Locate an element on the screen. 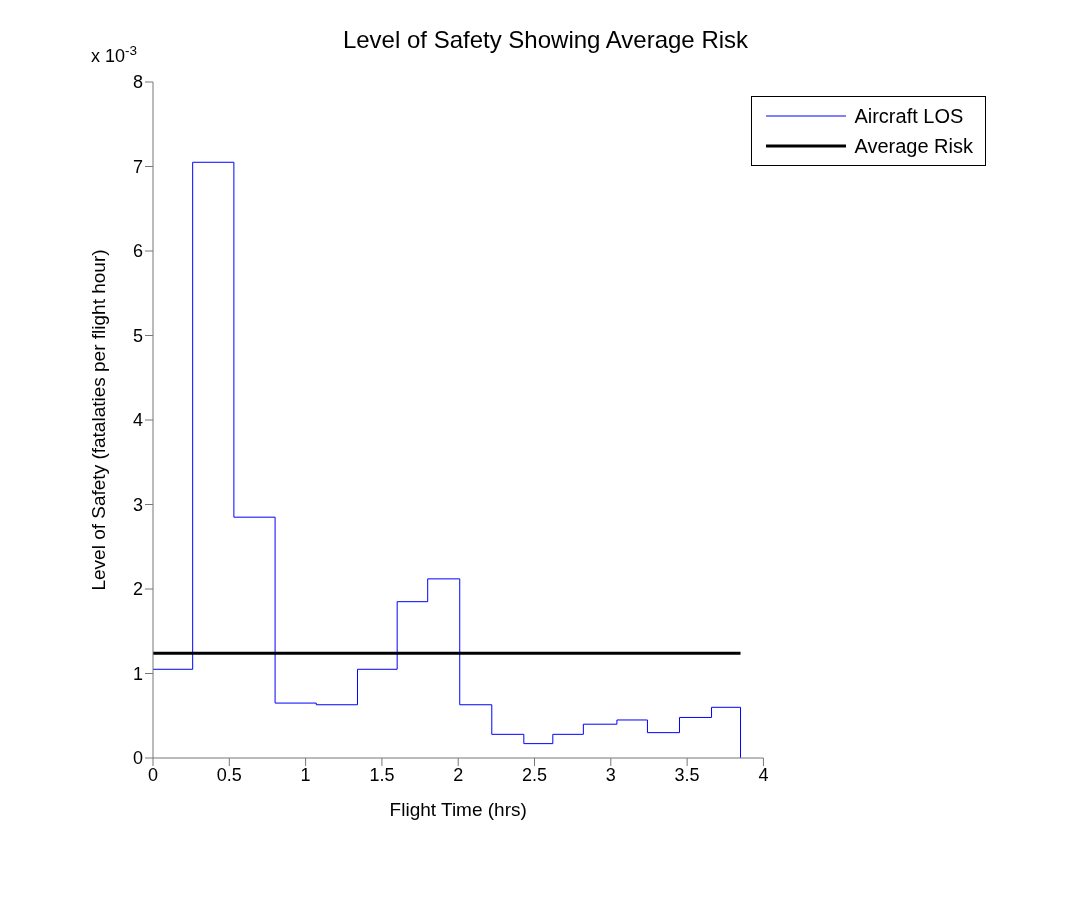 This screenshot has height=898, width=1081. y-tick-label: 3 is located at coordinates (137, 504).